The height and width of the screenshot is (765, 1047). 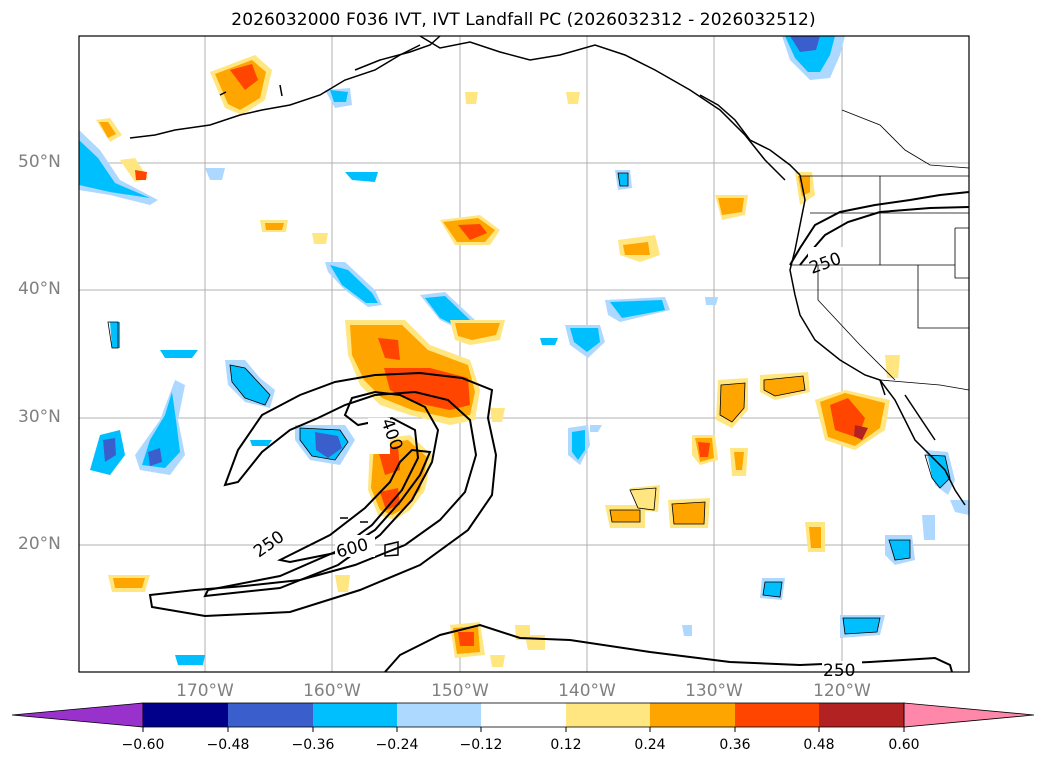 What do you see at coordinates (275, 91) in the screenshot?
I see `aleutian-islands` at bounding box center [275, 91].